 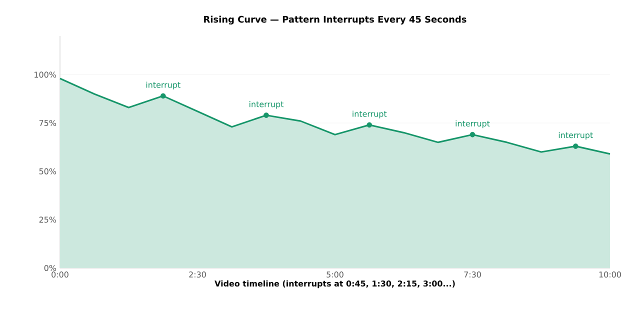 What do you see at coordinates (335, 20) in the screenshot?
I see `chart-title: Rising Curve — Pattern Interrupts Every 45 Seconds` at bounding box center [335, 20].